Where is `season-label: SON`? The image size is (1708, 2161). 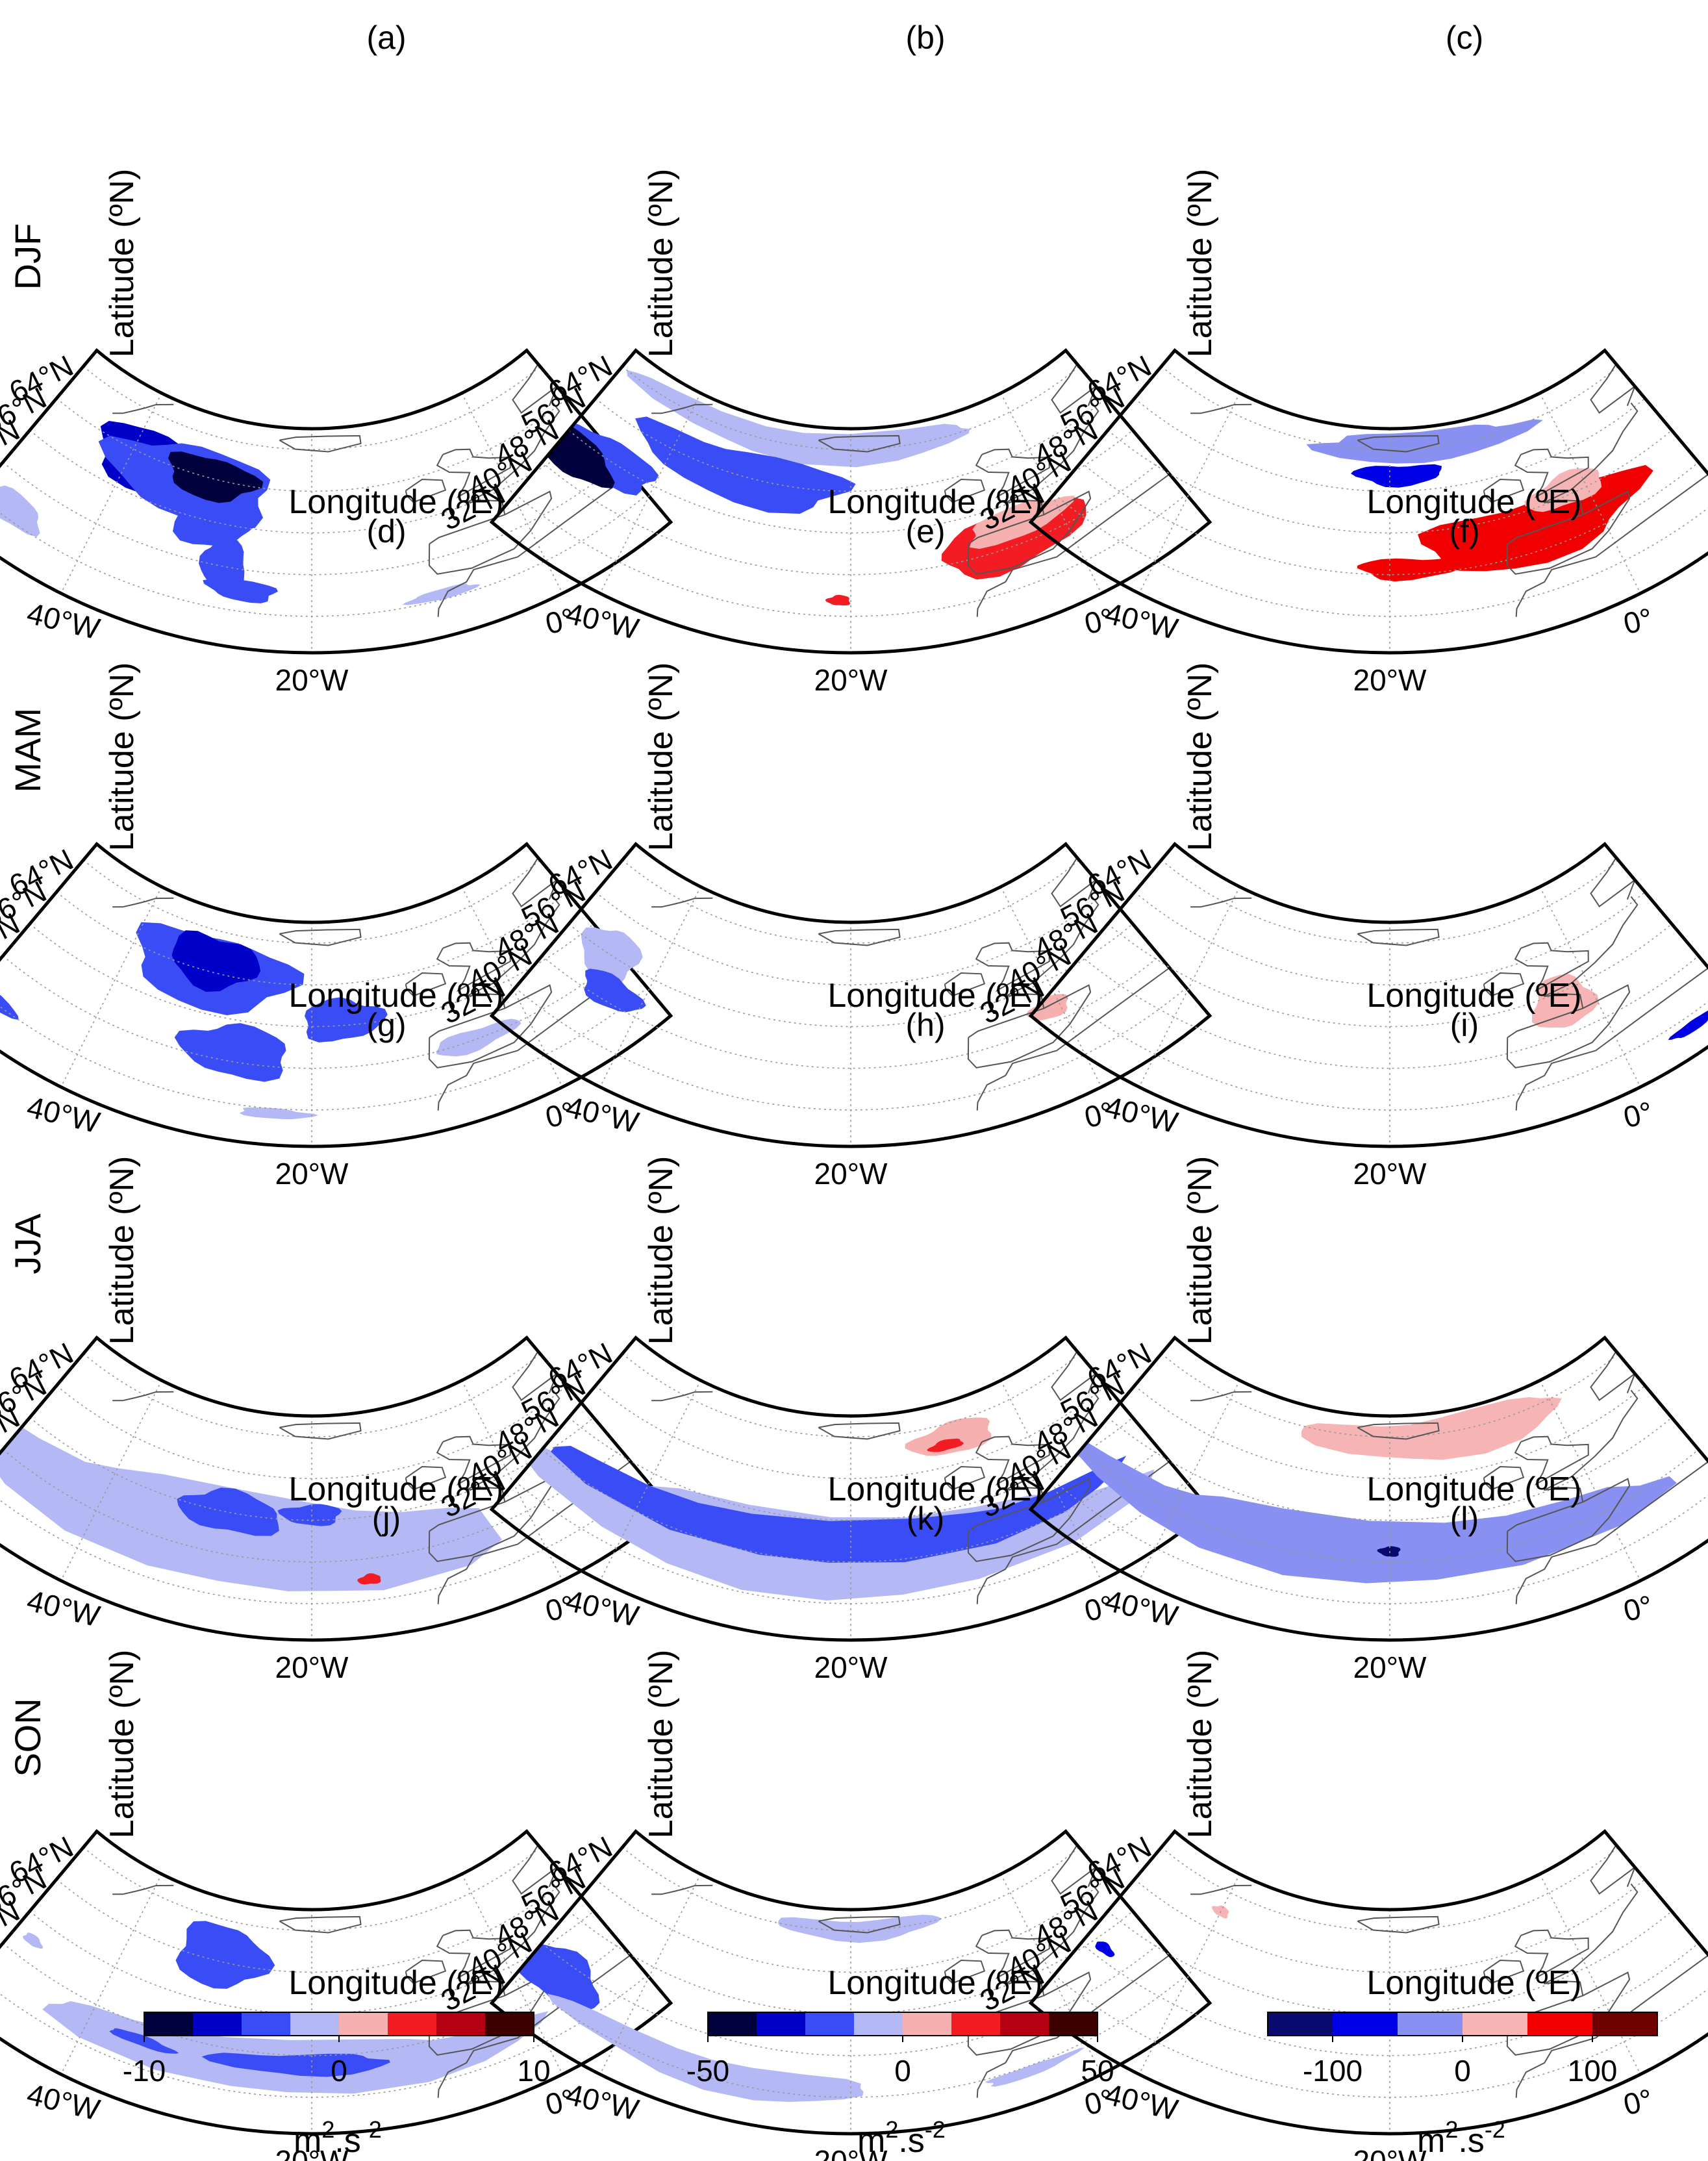
season-label: SON is located at coordinates (27, 1737).